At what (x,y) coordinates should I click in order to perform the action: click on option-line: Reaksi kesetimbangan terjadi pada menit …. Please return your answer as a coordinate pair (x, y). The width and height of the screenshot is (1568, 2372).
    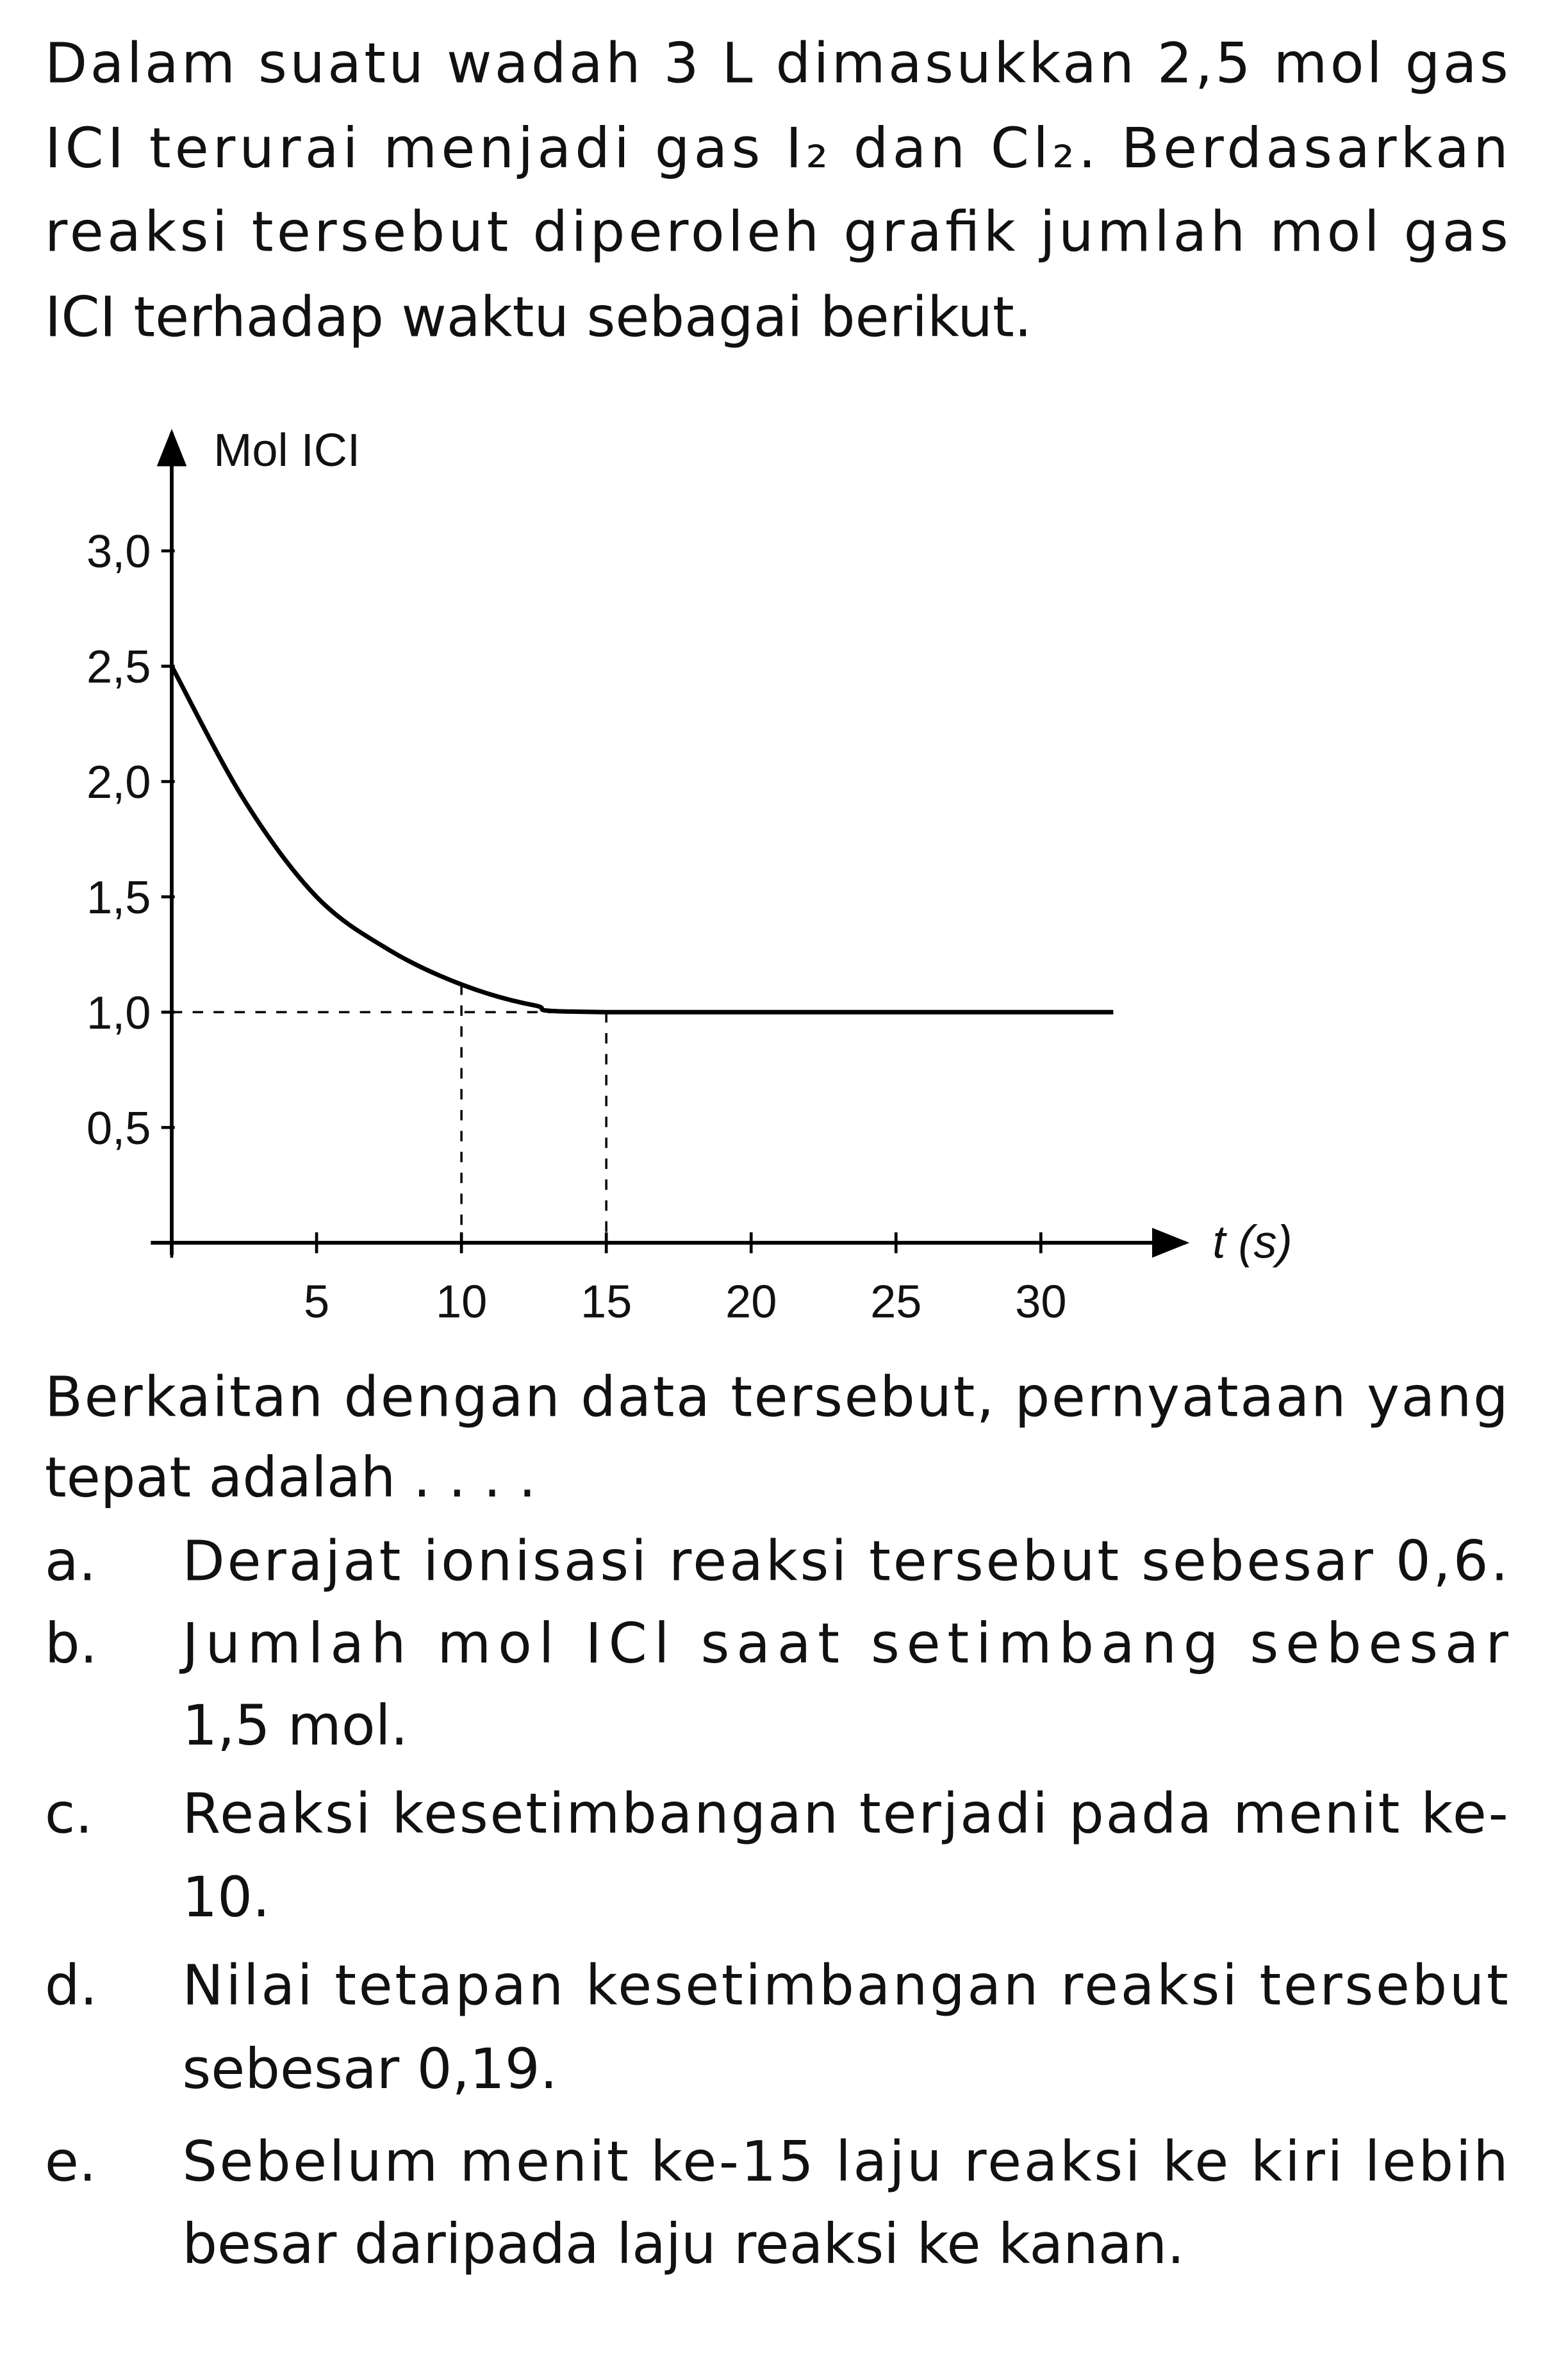
    Looking at the image, I should click on (845, 1814).